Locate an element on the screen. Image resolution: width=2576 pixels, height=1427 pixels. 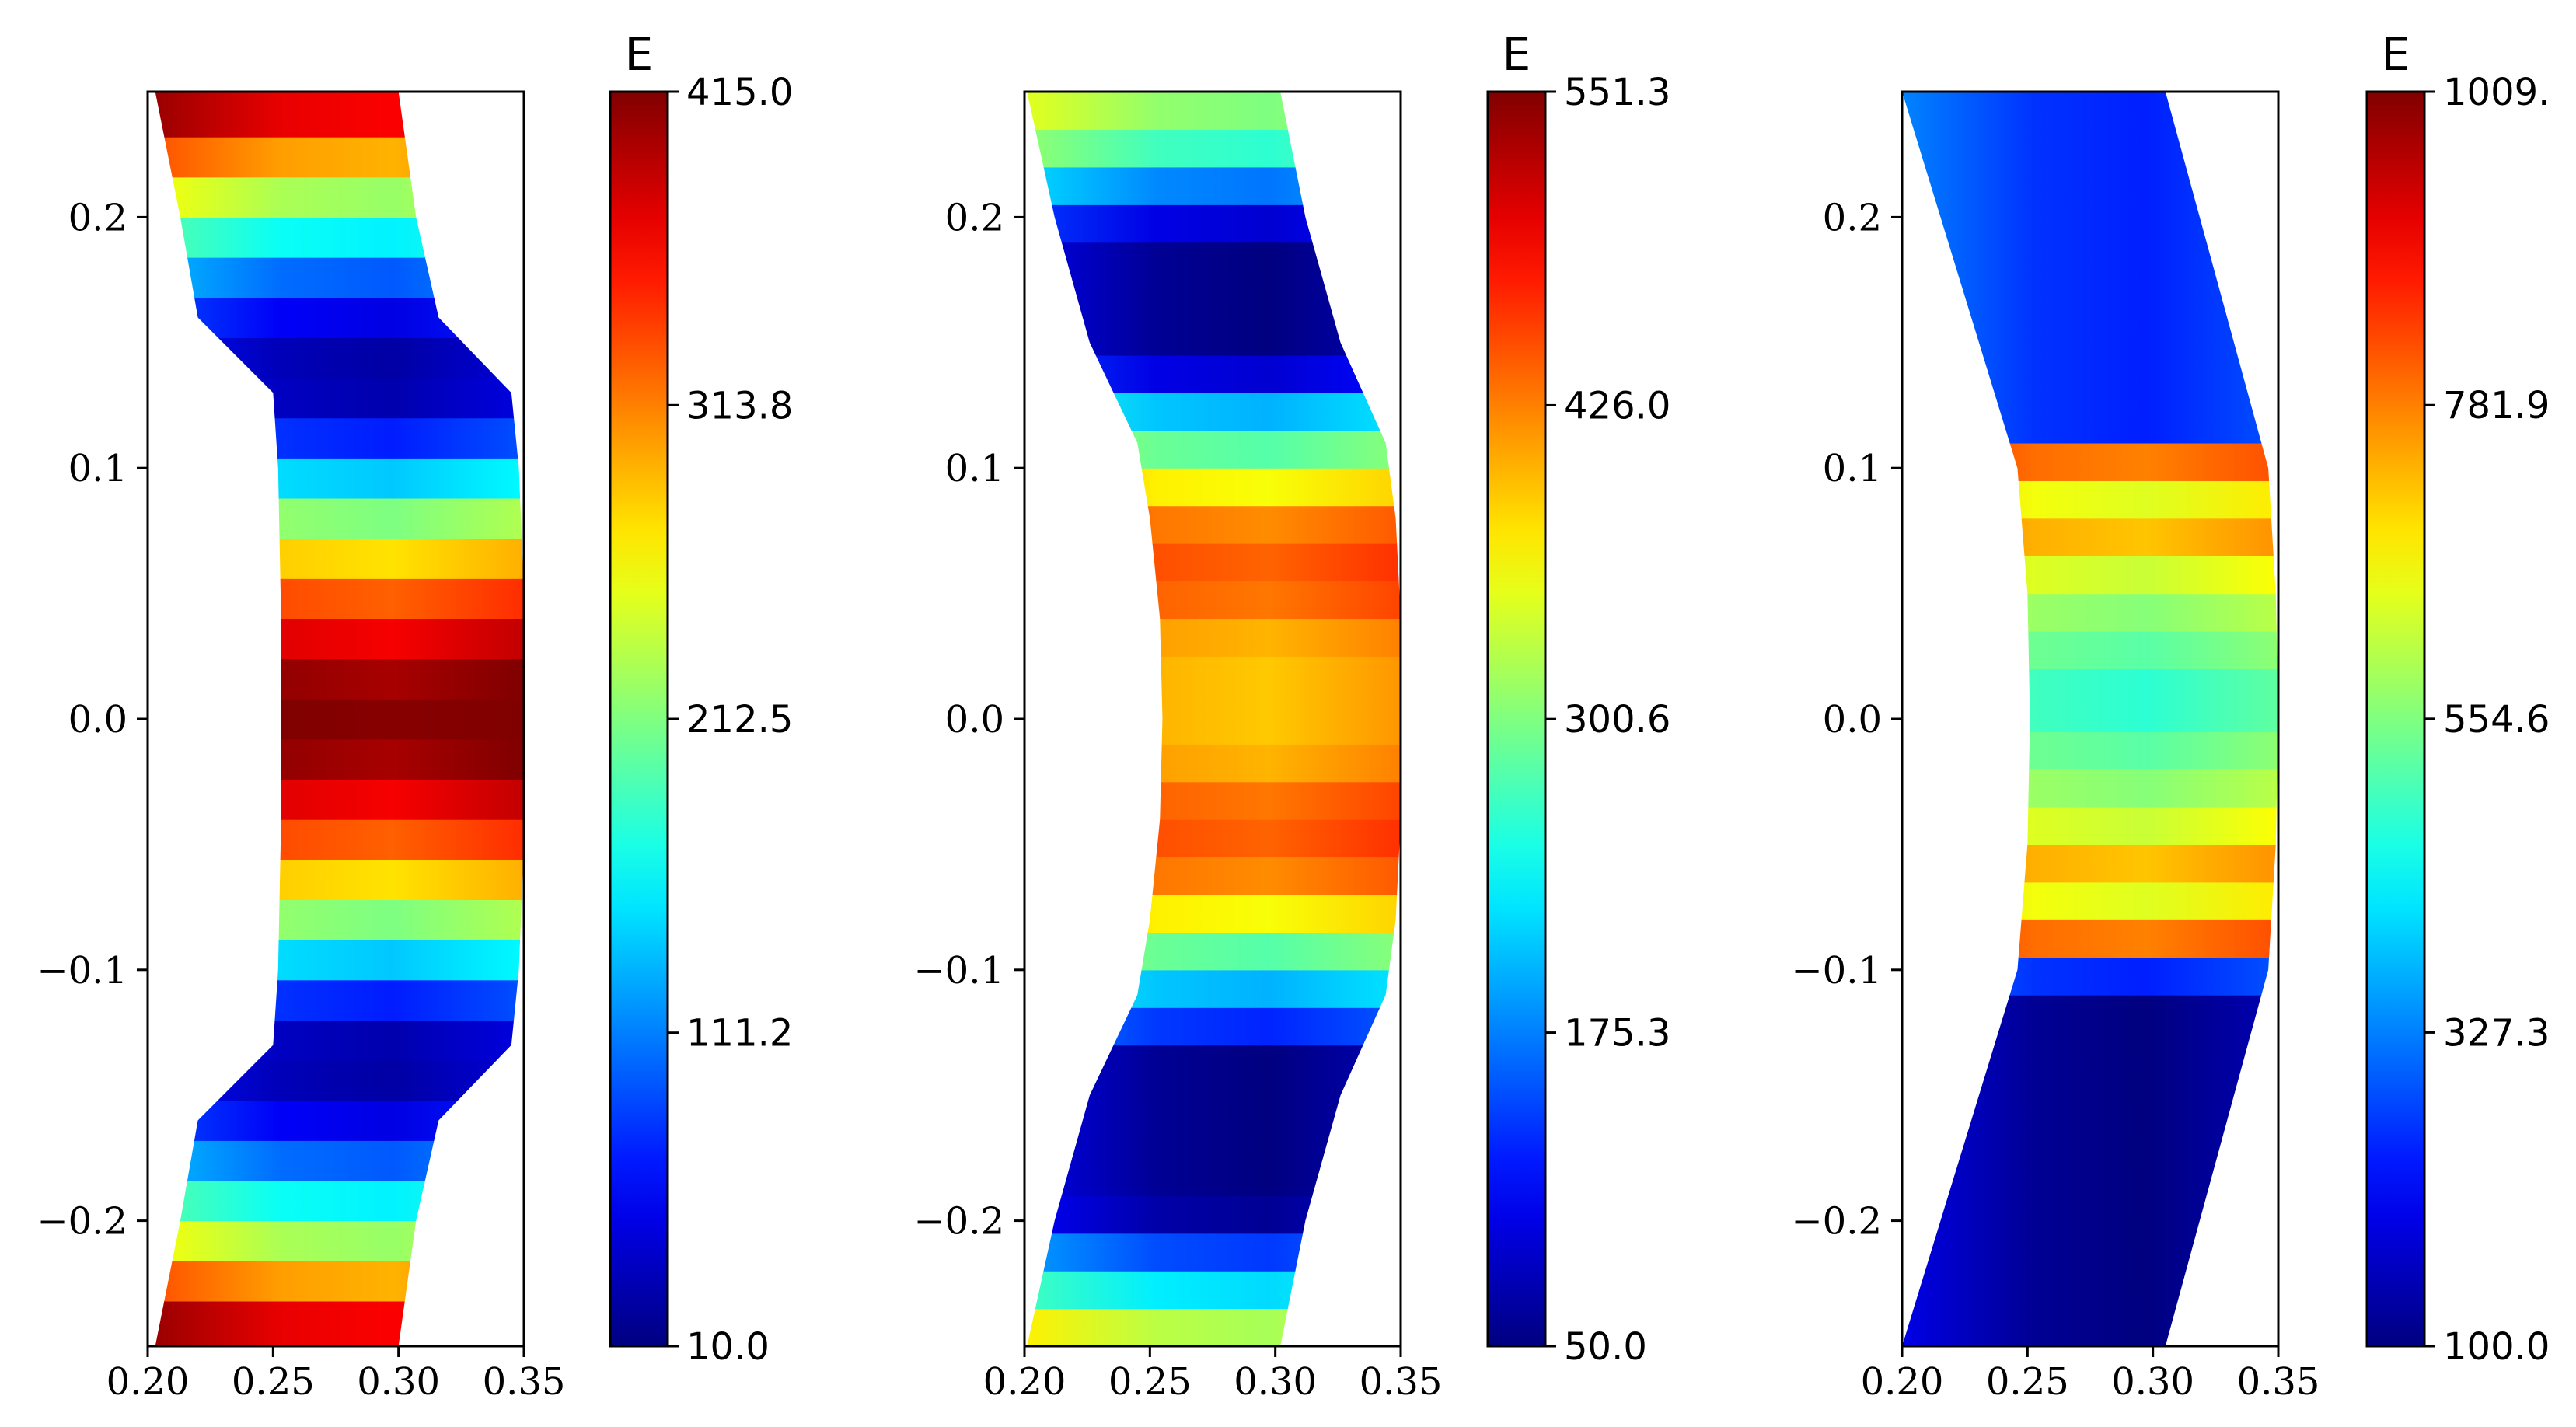
colorbar-tick-label: 327.3 is located at coordinates (2497, 1033).